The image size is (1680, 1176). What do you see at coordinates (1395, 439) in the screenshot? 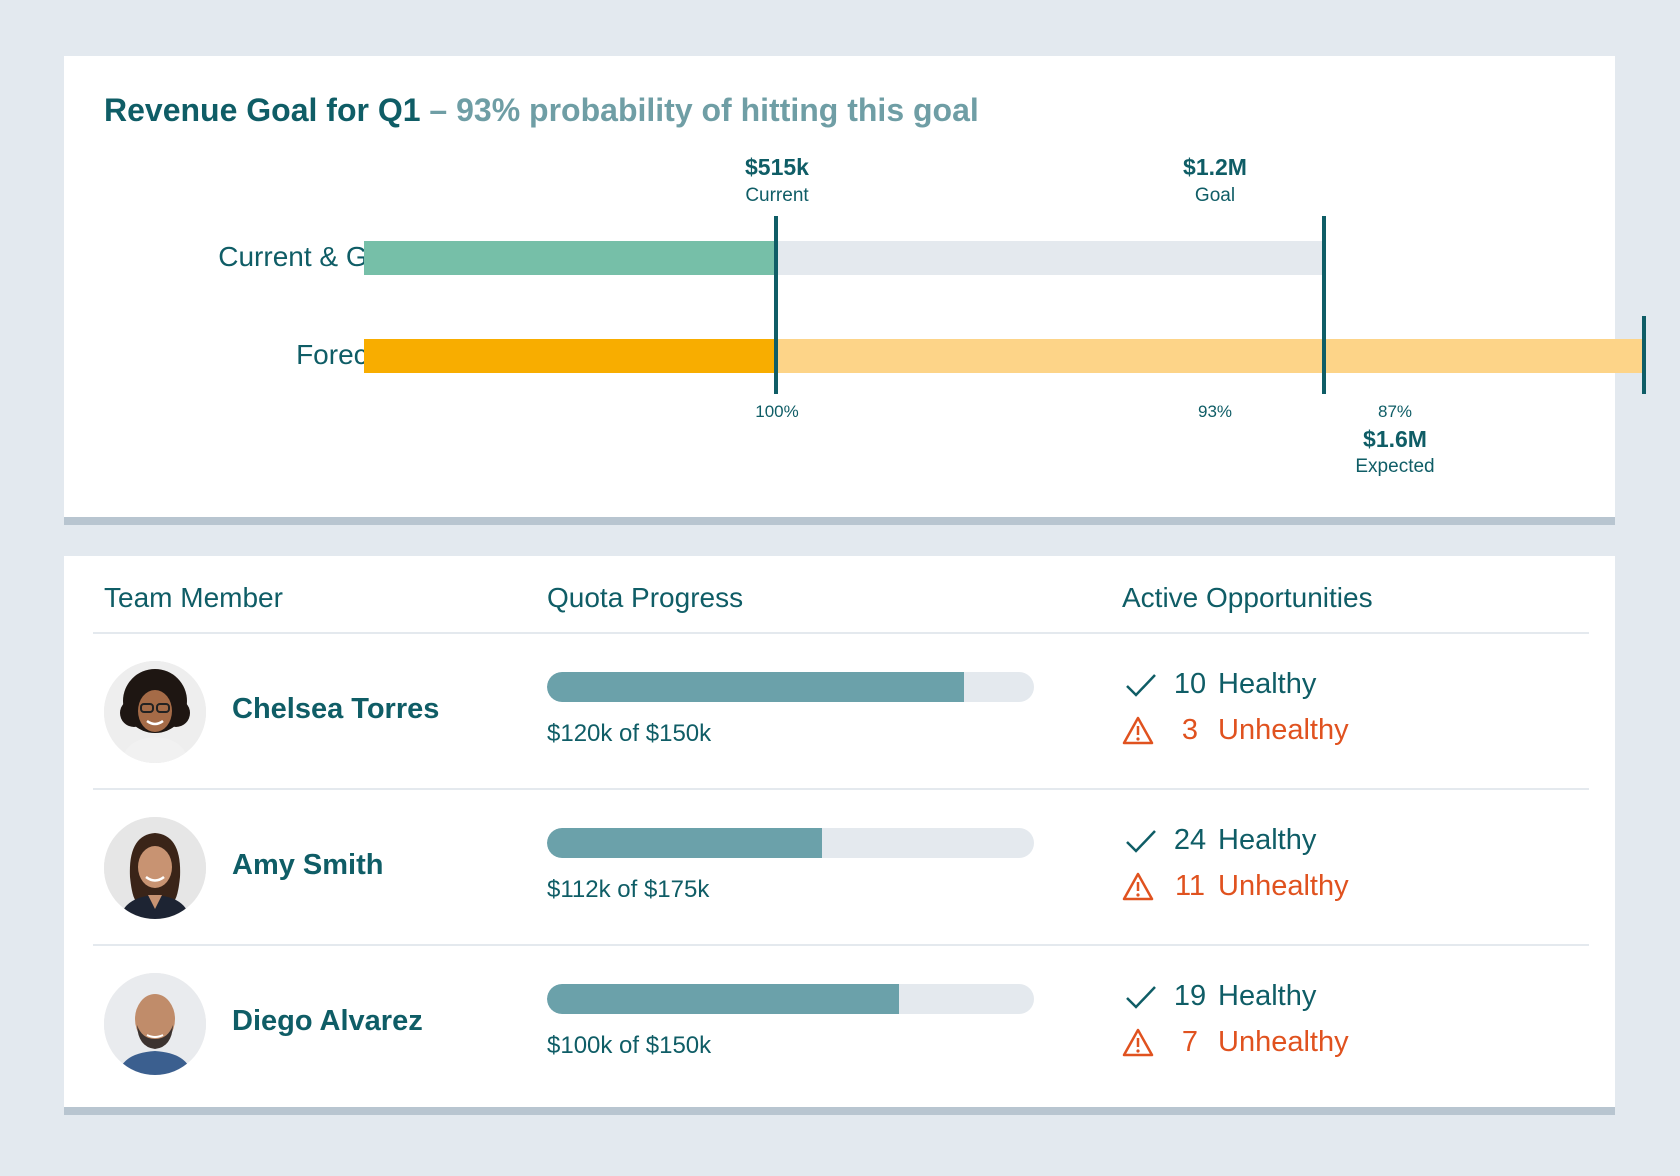
I see `expected-marker-value: $1.6M` at bounding box center [1395, 439].